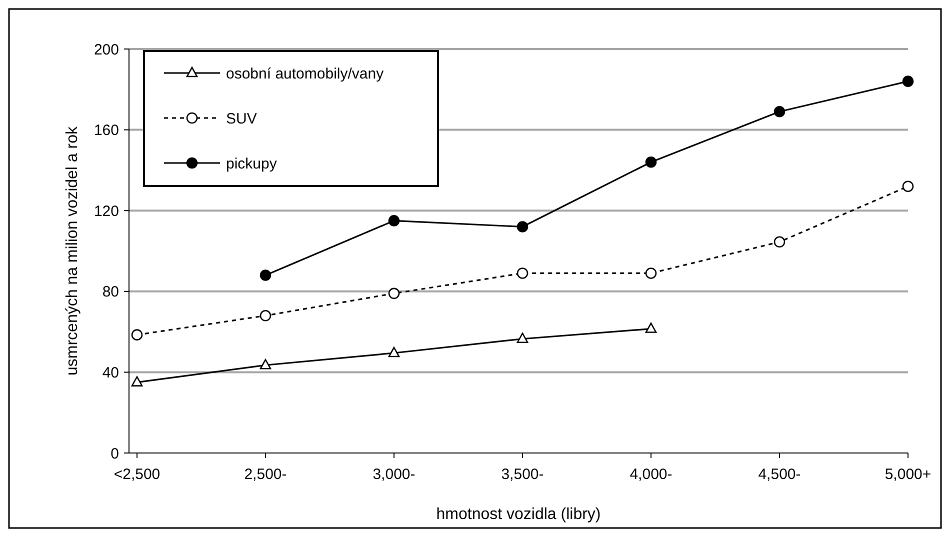  Describe the element at coordinates (114, 453) in the screenshot. I see `y-tick-label: 0` at that location.